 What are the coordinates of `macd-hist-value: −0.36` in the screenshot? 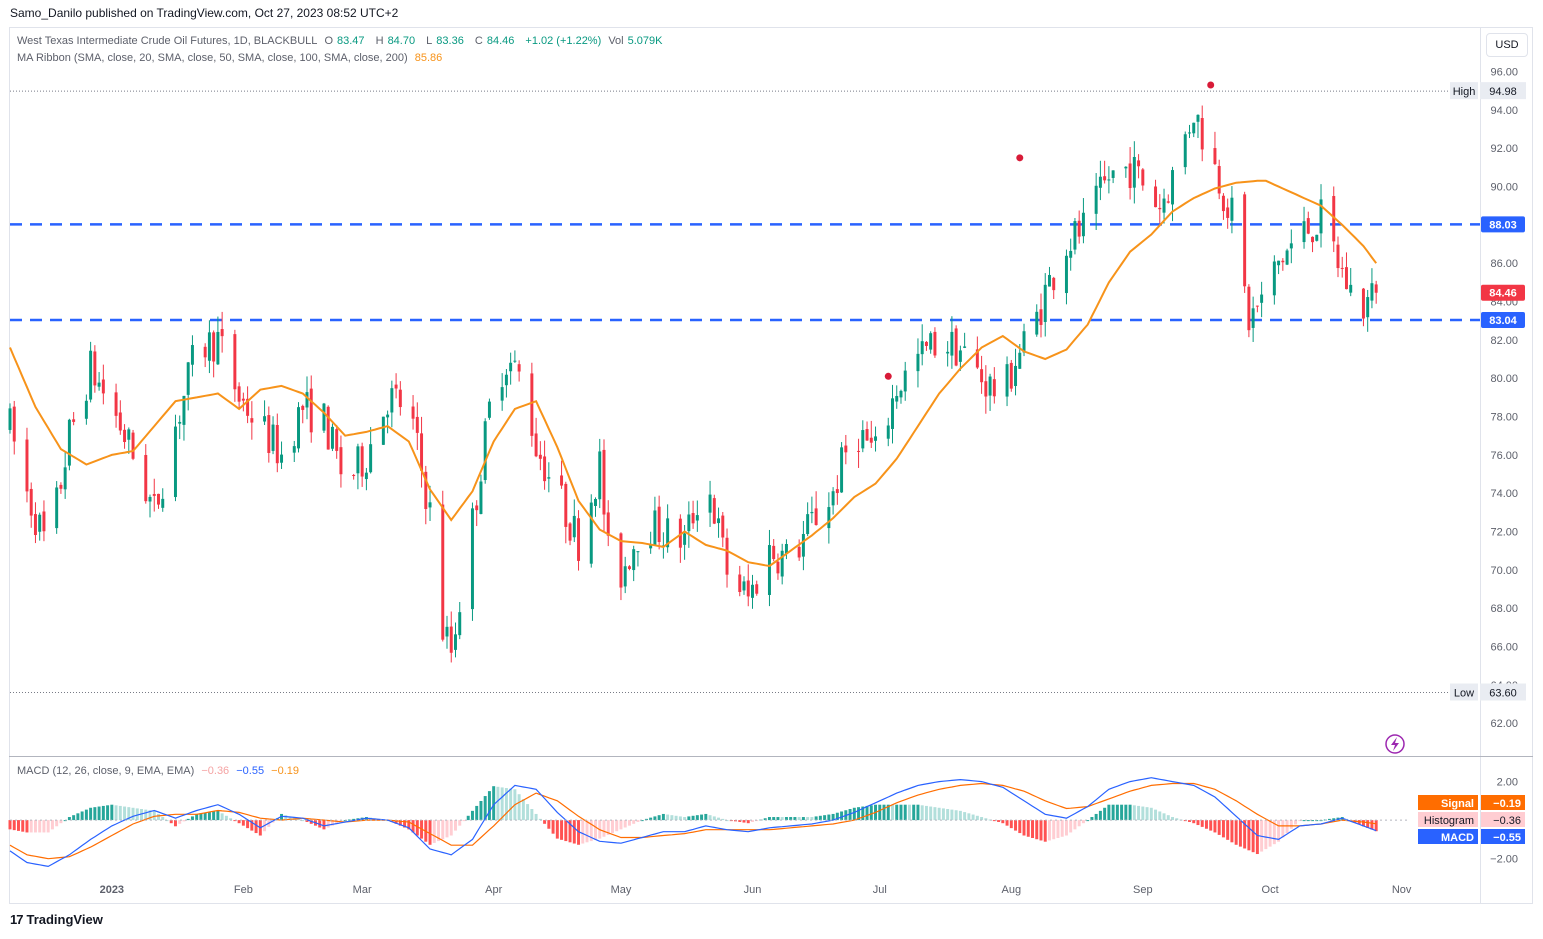 It's located at (215, 771).